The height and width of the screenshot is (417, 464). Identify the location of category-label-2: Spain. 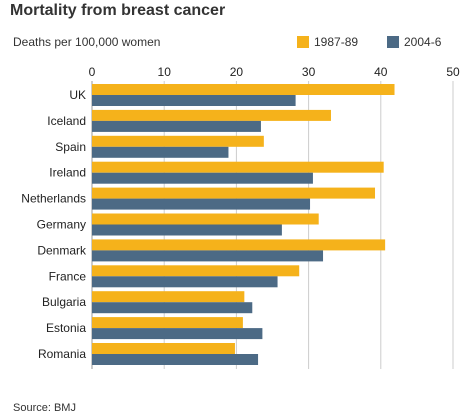
(70, 147).